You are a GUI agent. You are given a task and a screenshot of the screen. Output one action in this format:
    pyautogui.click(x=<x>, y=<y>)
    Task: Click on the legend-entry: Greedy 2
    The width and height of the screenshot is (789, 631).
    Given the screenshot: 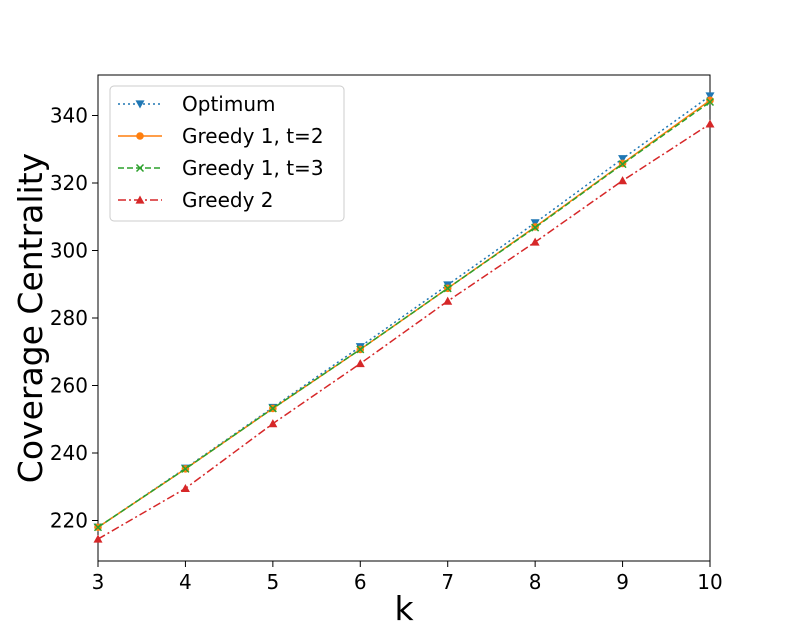 What is the action you would take?
    pyautogui.click(x=196, y=200)
    